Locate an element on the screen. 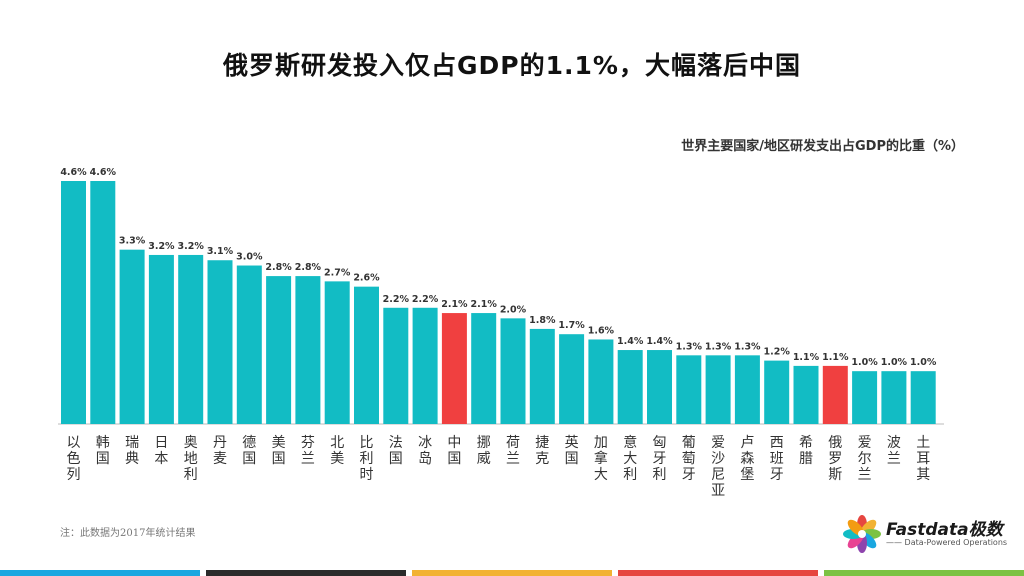  category-label: 法国 is located at coordinates (396, 451).